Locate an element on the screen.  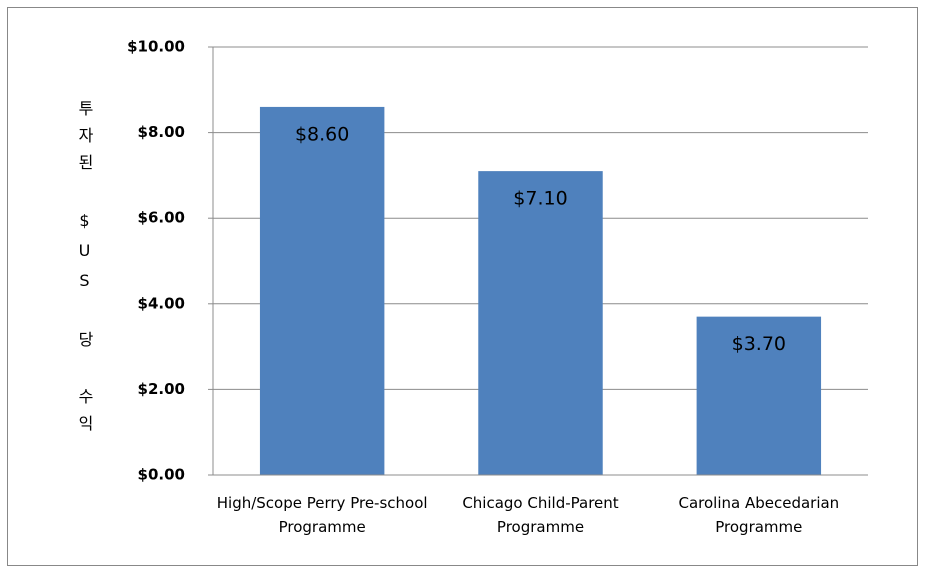
x-tick-label: Carolina Abecedarian Programme is located at coordinates (759, 515).